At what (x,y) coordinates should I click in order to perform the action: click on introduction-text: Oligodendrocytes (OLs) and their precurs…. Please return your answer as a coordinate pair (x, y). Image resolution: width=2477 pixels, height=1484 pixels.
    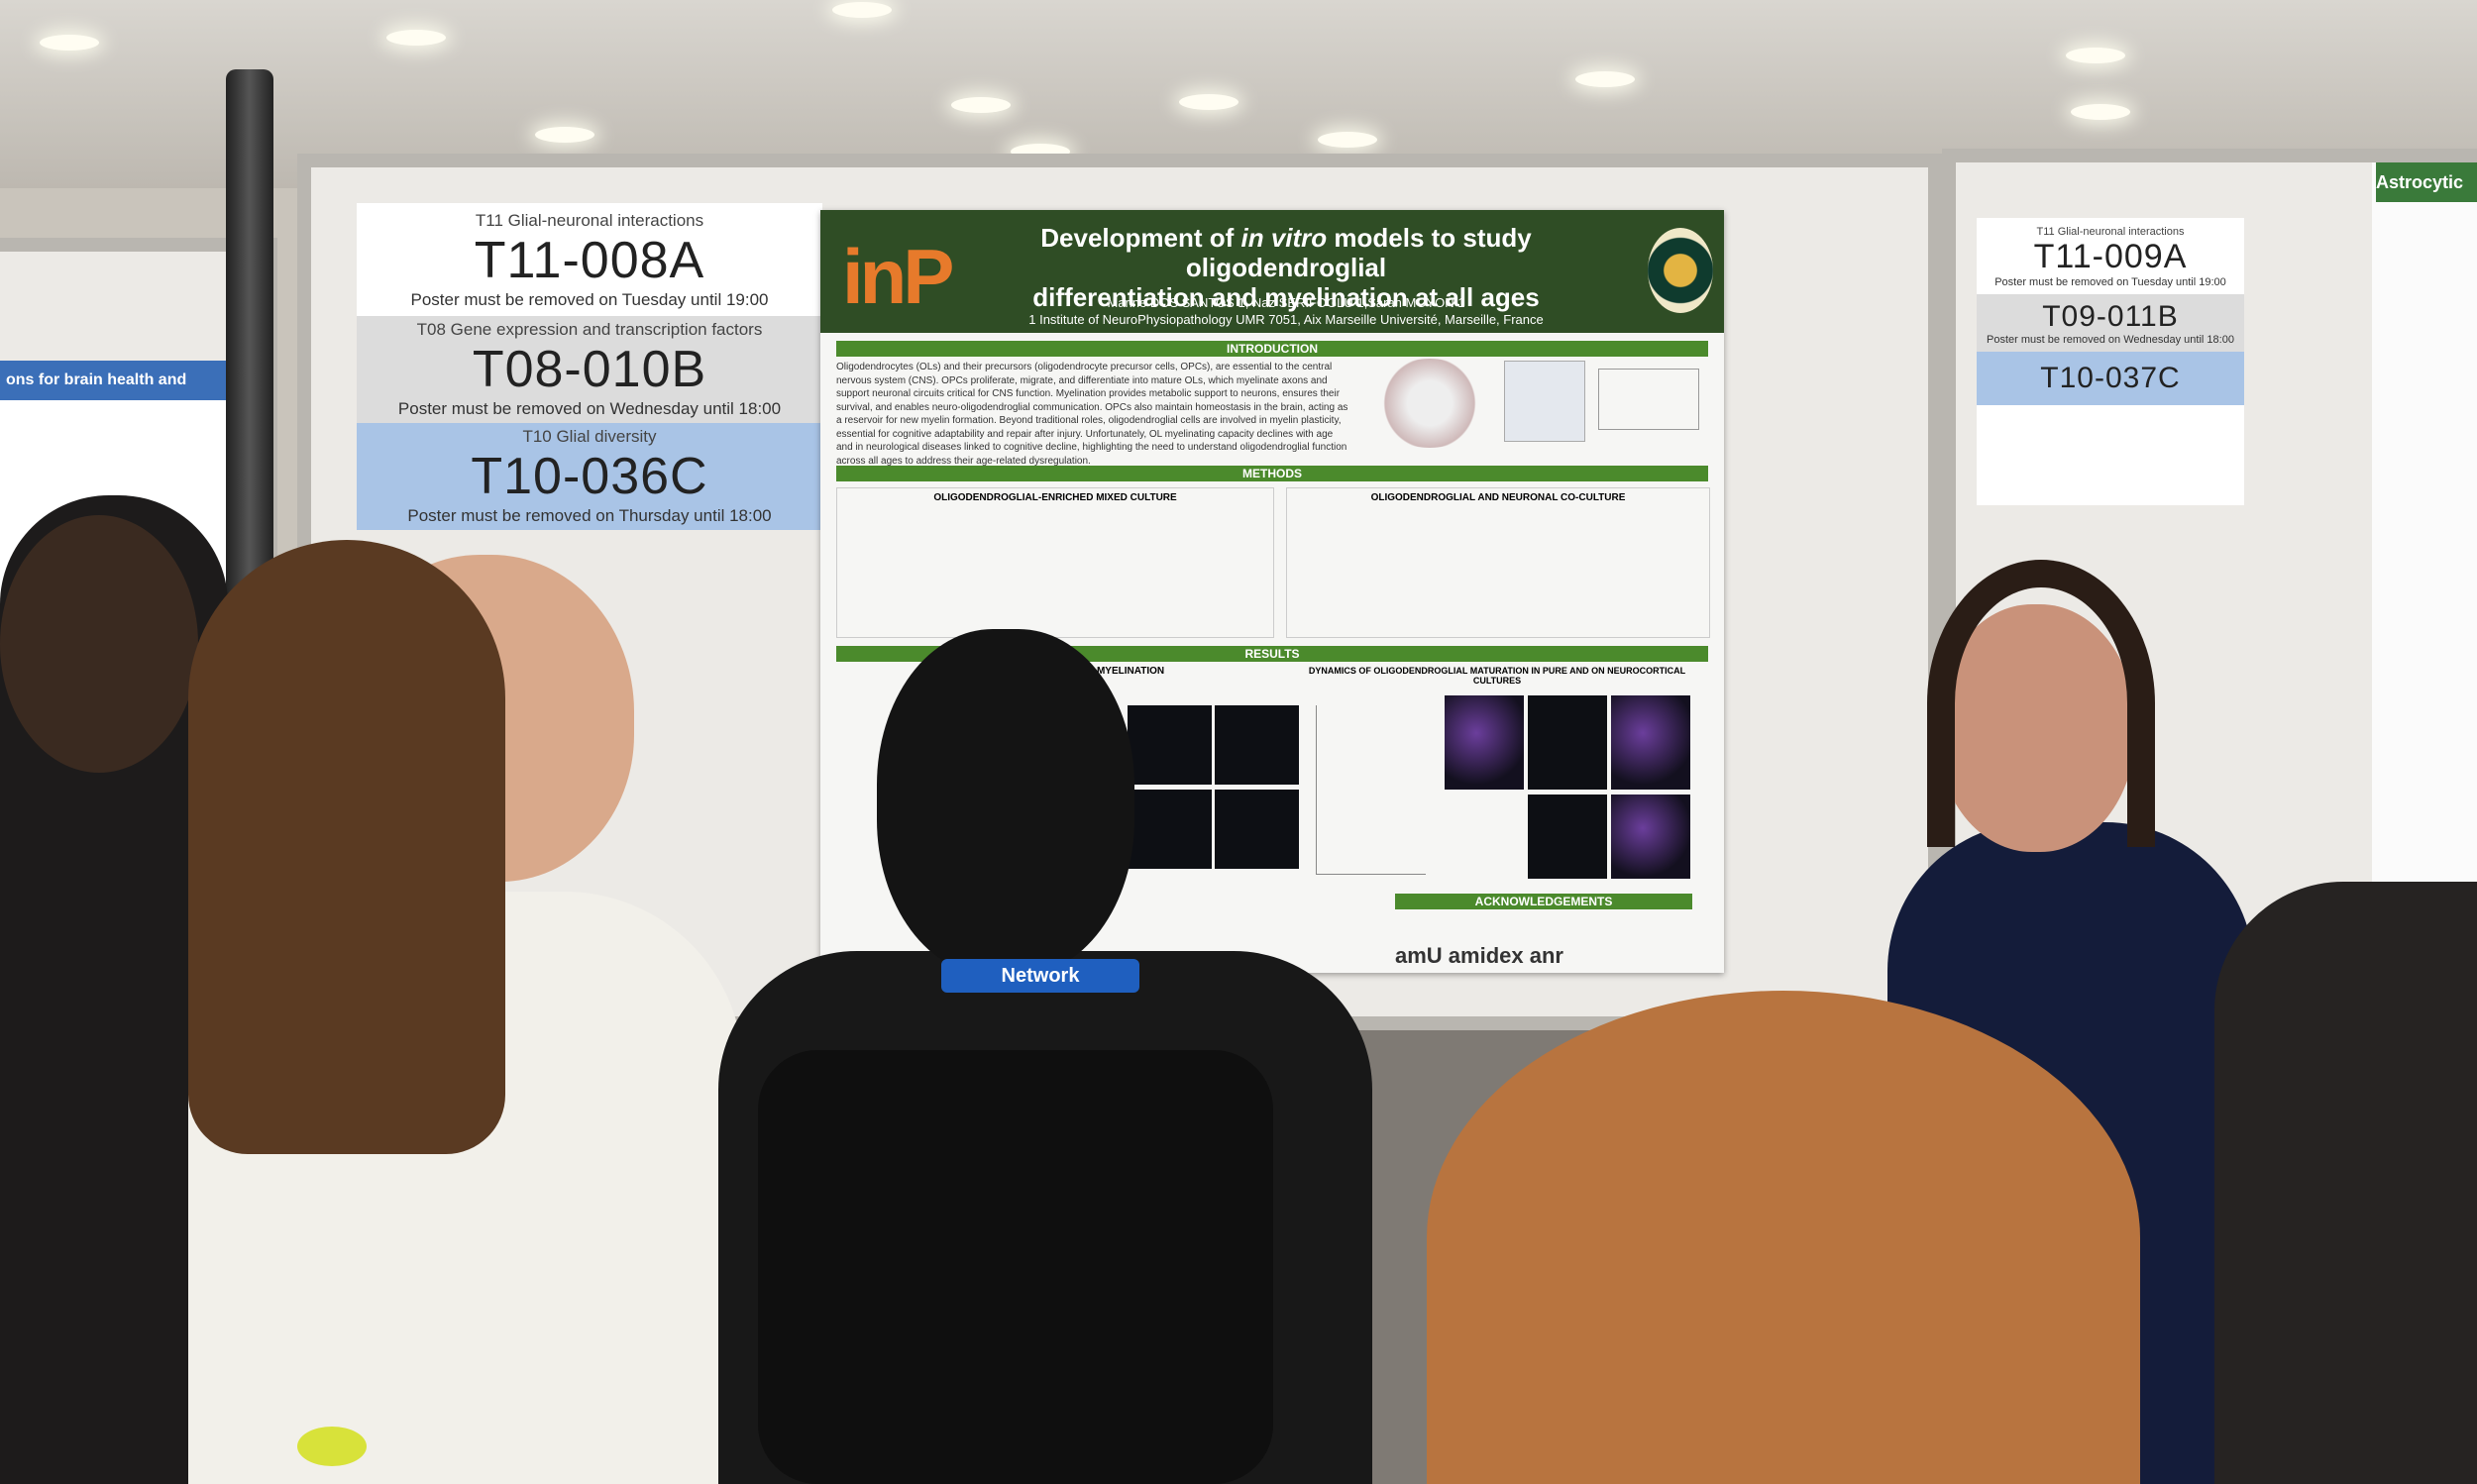
    Looking at the image, I should click on (1092, 415).